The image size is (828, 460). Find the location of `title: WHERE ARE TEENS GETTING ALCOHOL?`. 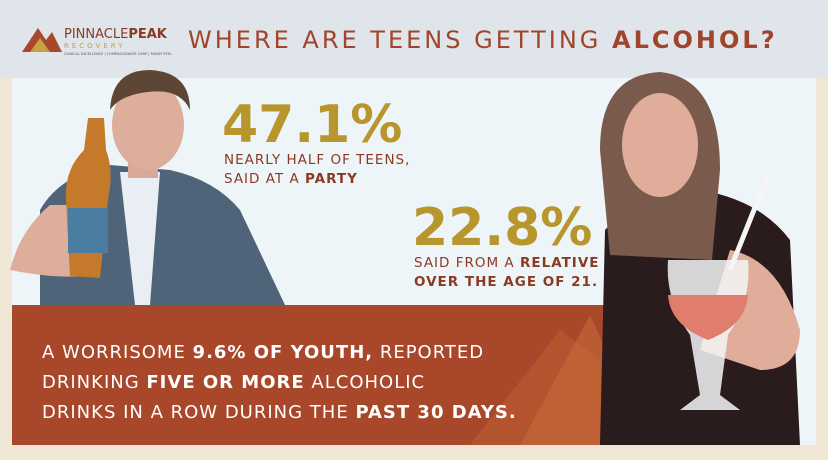

title: WHERE ARE TEENS GETTING ALCOHOL? is located at coordinates (483, 40).